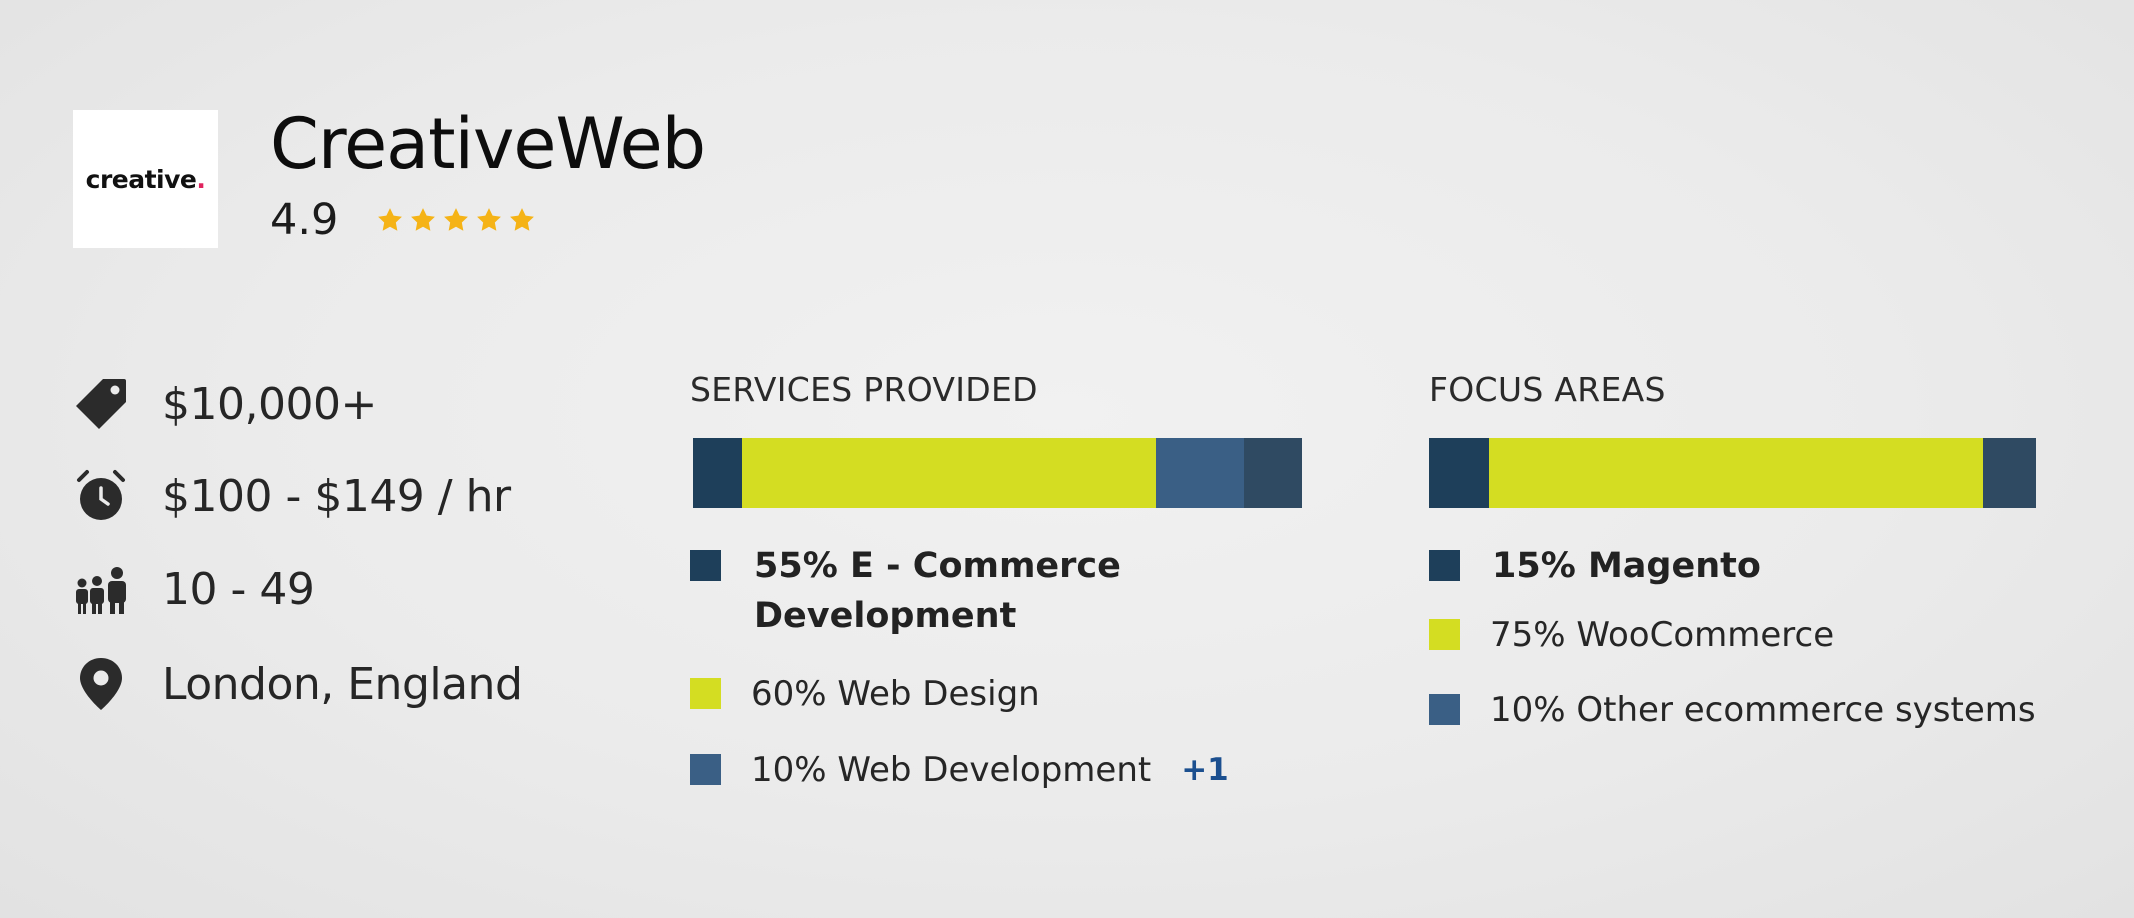  What do you see at coordinates (101, 404) in the screenshot?
I see `tag-icon` at bounding box center [101, 404].